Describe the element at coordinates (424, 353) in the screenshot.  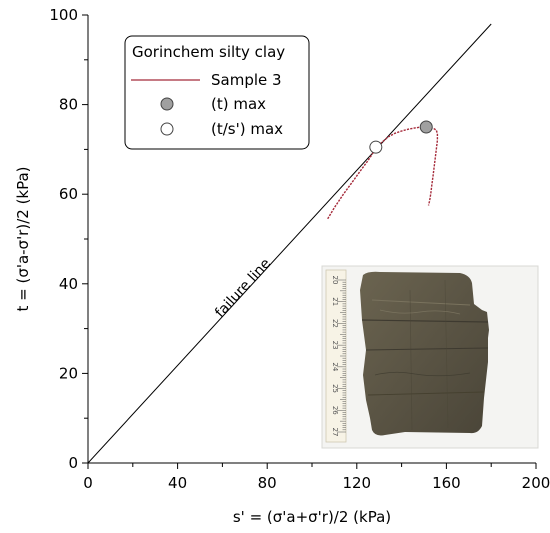
I see `soil-sample-body` at that location.